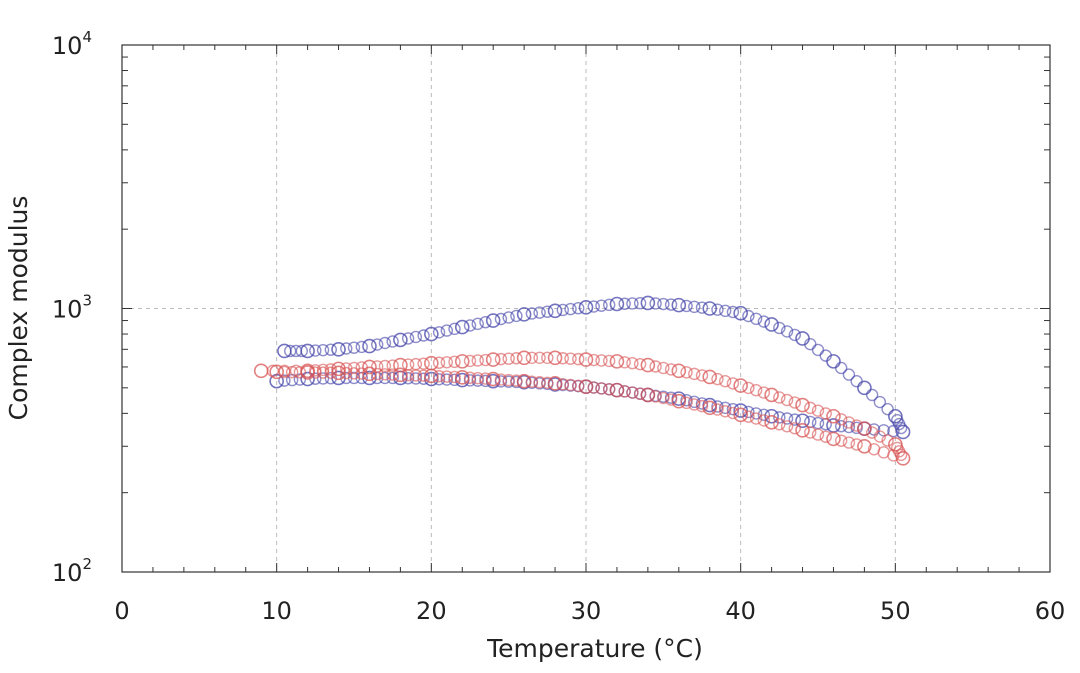 The width and height of the screenshot is (1080, 673). What do you see at coordinates (586, 611) in the screenshot?
I see `x-tick-label: 30` at bounding box center [586, 611].